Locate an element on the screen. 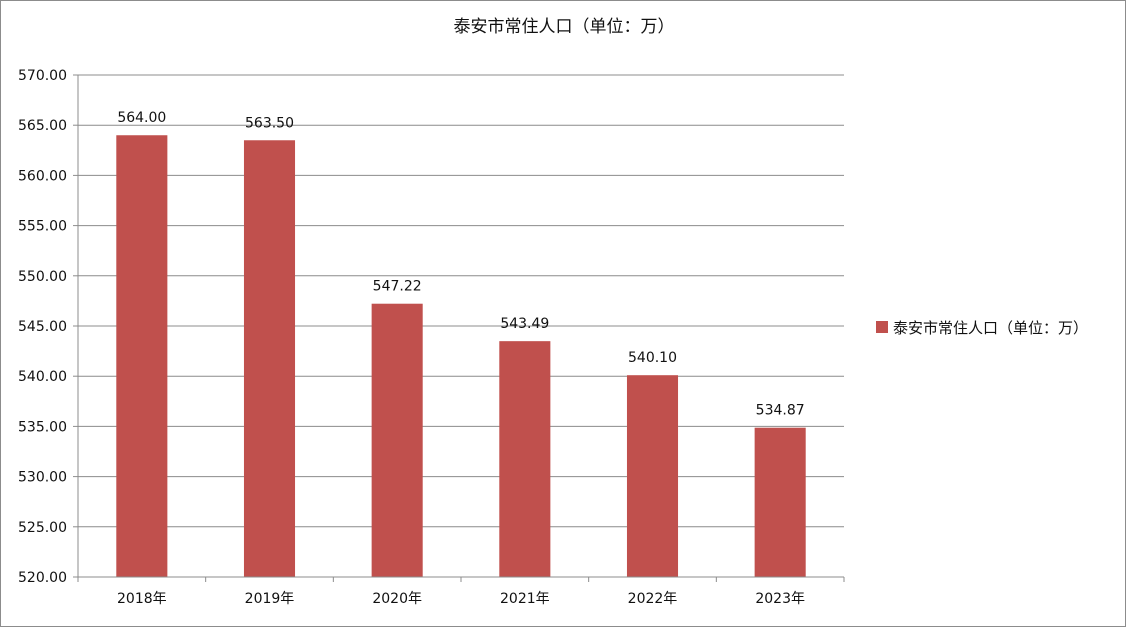 The image size is (1126, 628). data-label: 547.22 is located at coordinates (397, 287).